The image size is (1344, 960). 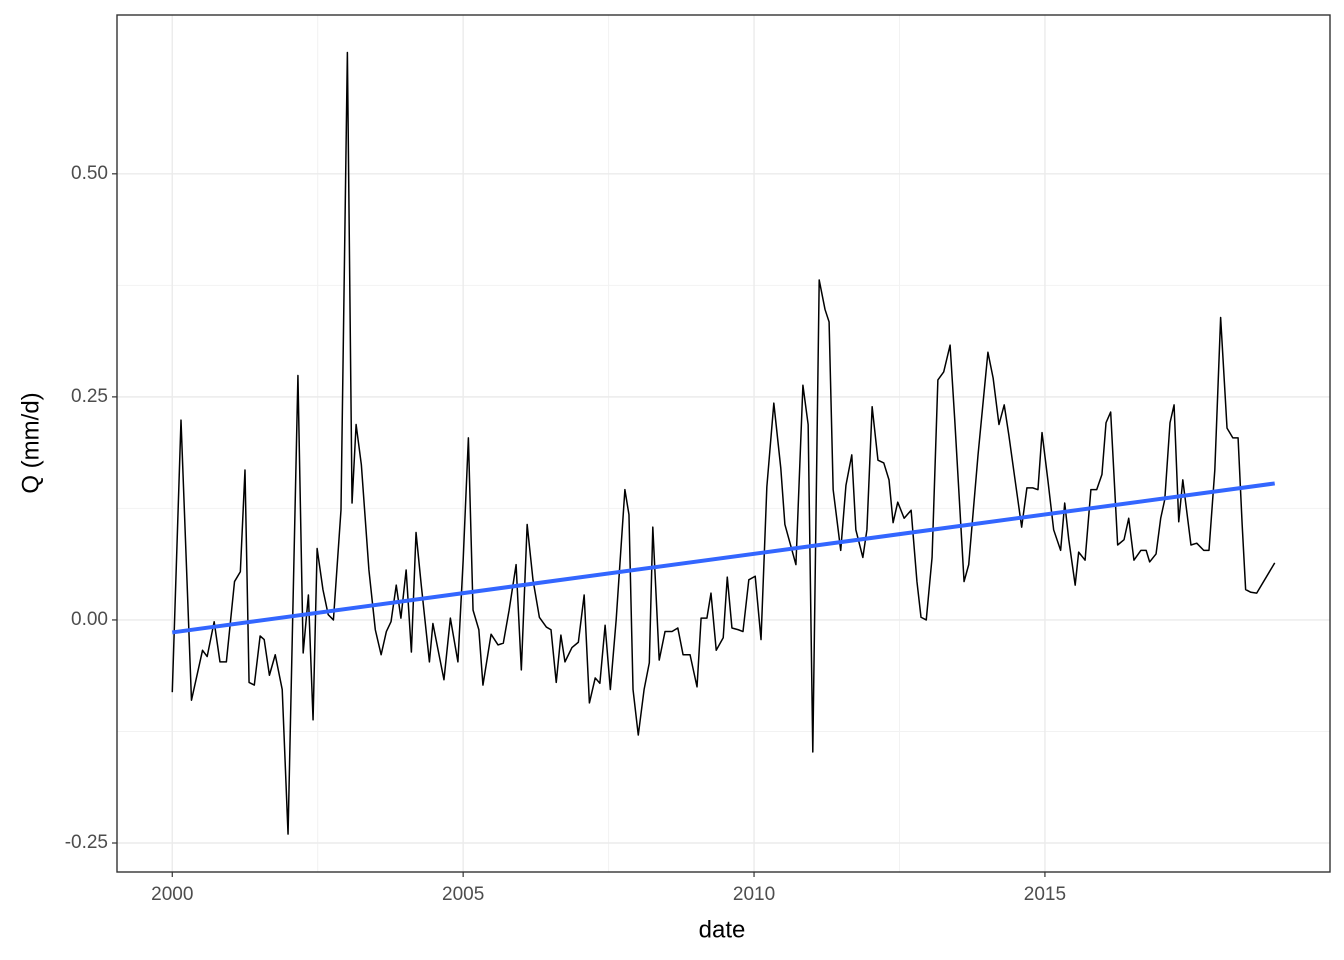 What do you see at coordinates (722, 929) in the screenshot?
I see `x-axis-title: date` at bounding box center [722, 929].